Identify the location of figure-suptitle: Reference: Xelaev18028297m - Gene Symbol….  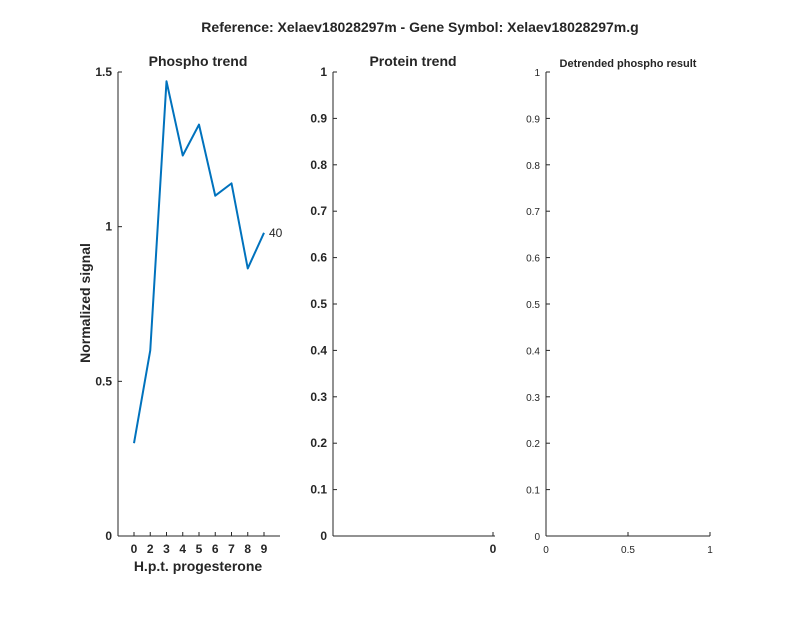
(419, 27).